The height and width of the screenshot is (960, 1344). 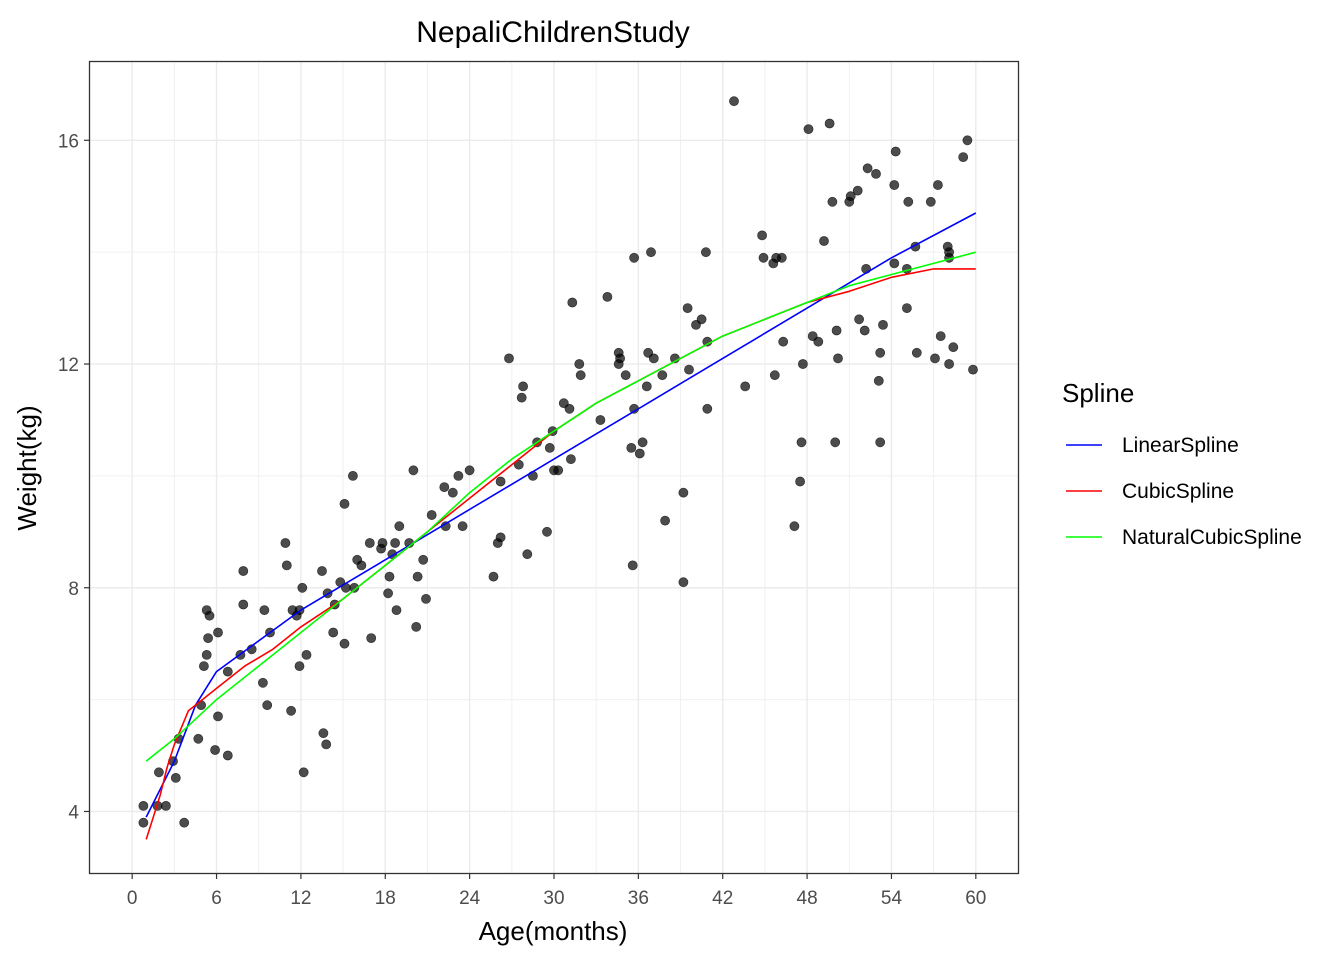 I want to click on x-tick-label: 18, so click(x=385, y=898).